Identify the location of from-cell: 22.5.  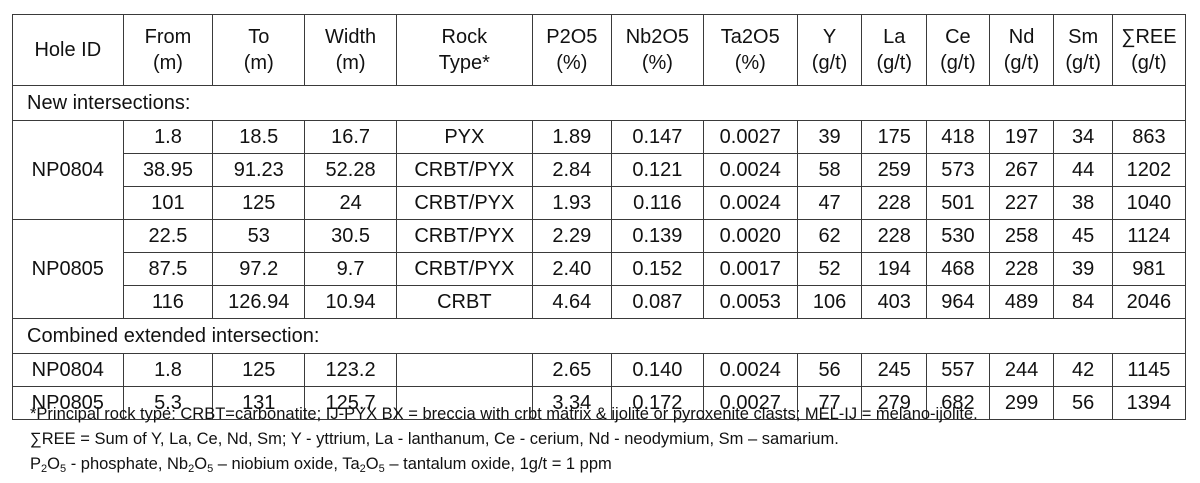
(168, 236).